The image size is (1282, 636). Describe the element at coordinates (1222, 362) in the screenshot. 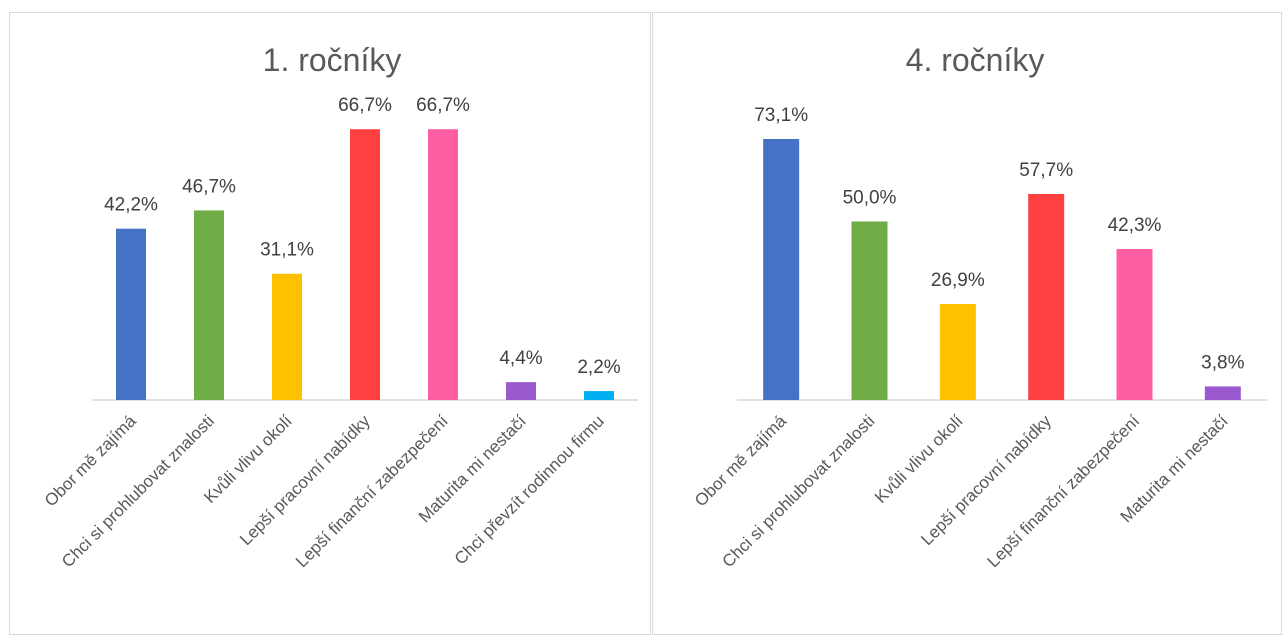

I see `data-label: 3,8%` at that location.